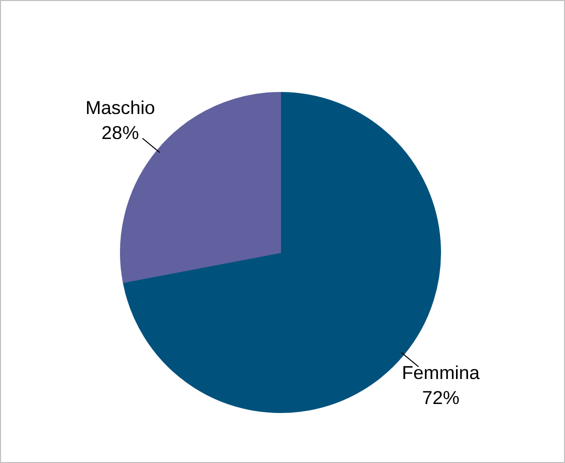  I want to click on data-label: 72%, so click(441, 397).